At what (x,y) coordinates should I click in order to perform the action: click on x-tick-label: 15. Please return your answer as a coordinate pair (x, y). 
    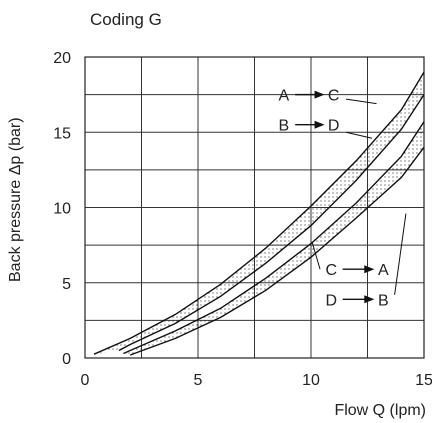
    Looking at the image, I should click on (423, 380).